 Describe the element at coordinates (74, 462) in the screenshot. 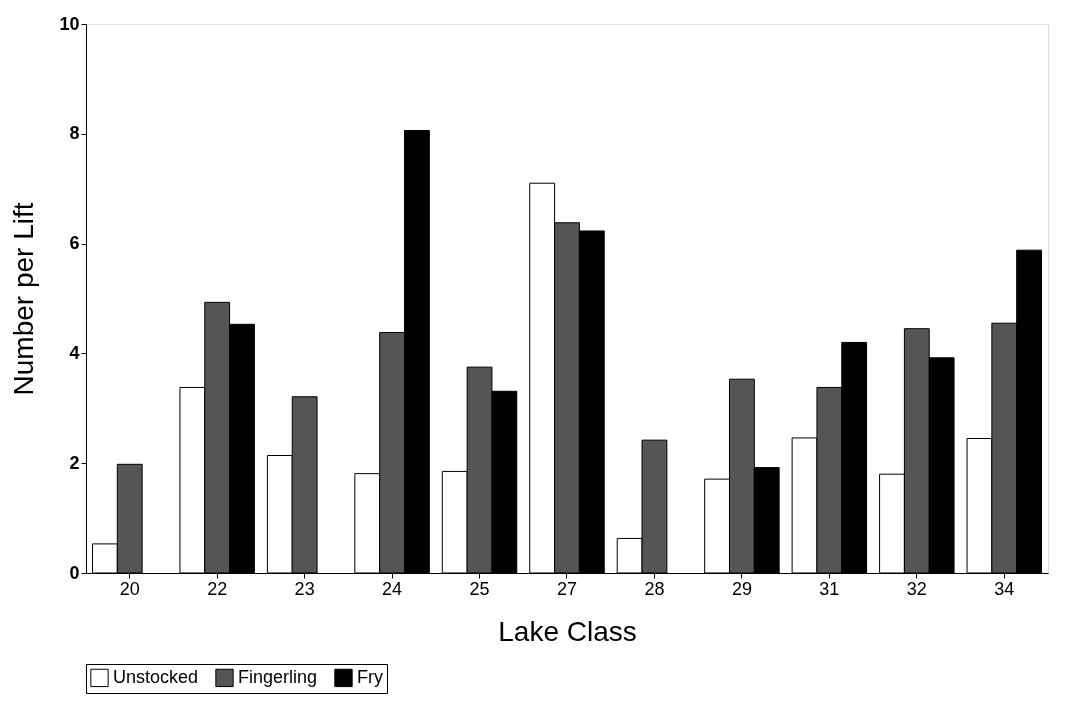

I see `y-tick-label: 2` at that location.